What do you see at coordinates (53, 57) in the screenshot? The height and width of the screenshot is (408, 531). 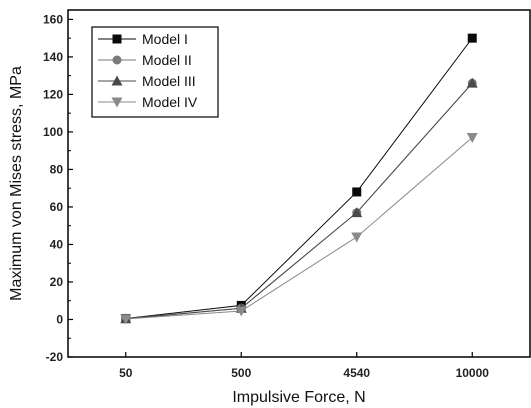 I see `y-tick-label: 140` at bounding box center [53, 57].